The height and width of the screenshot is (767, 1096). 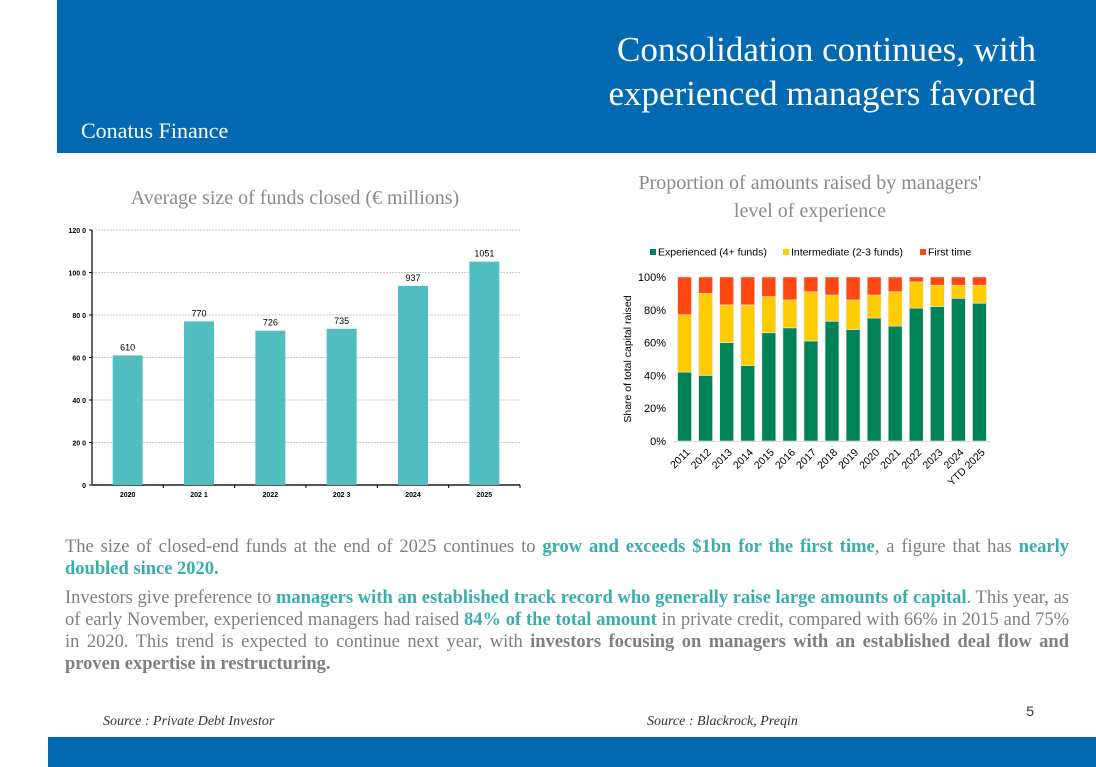 What do you see at coordinates (655, 344) in the screenshot?
I see `y-tick-label: 60%` at bounding box center [655, 344].